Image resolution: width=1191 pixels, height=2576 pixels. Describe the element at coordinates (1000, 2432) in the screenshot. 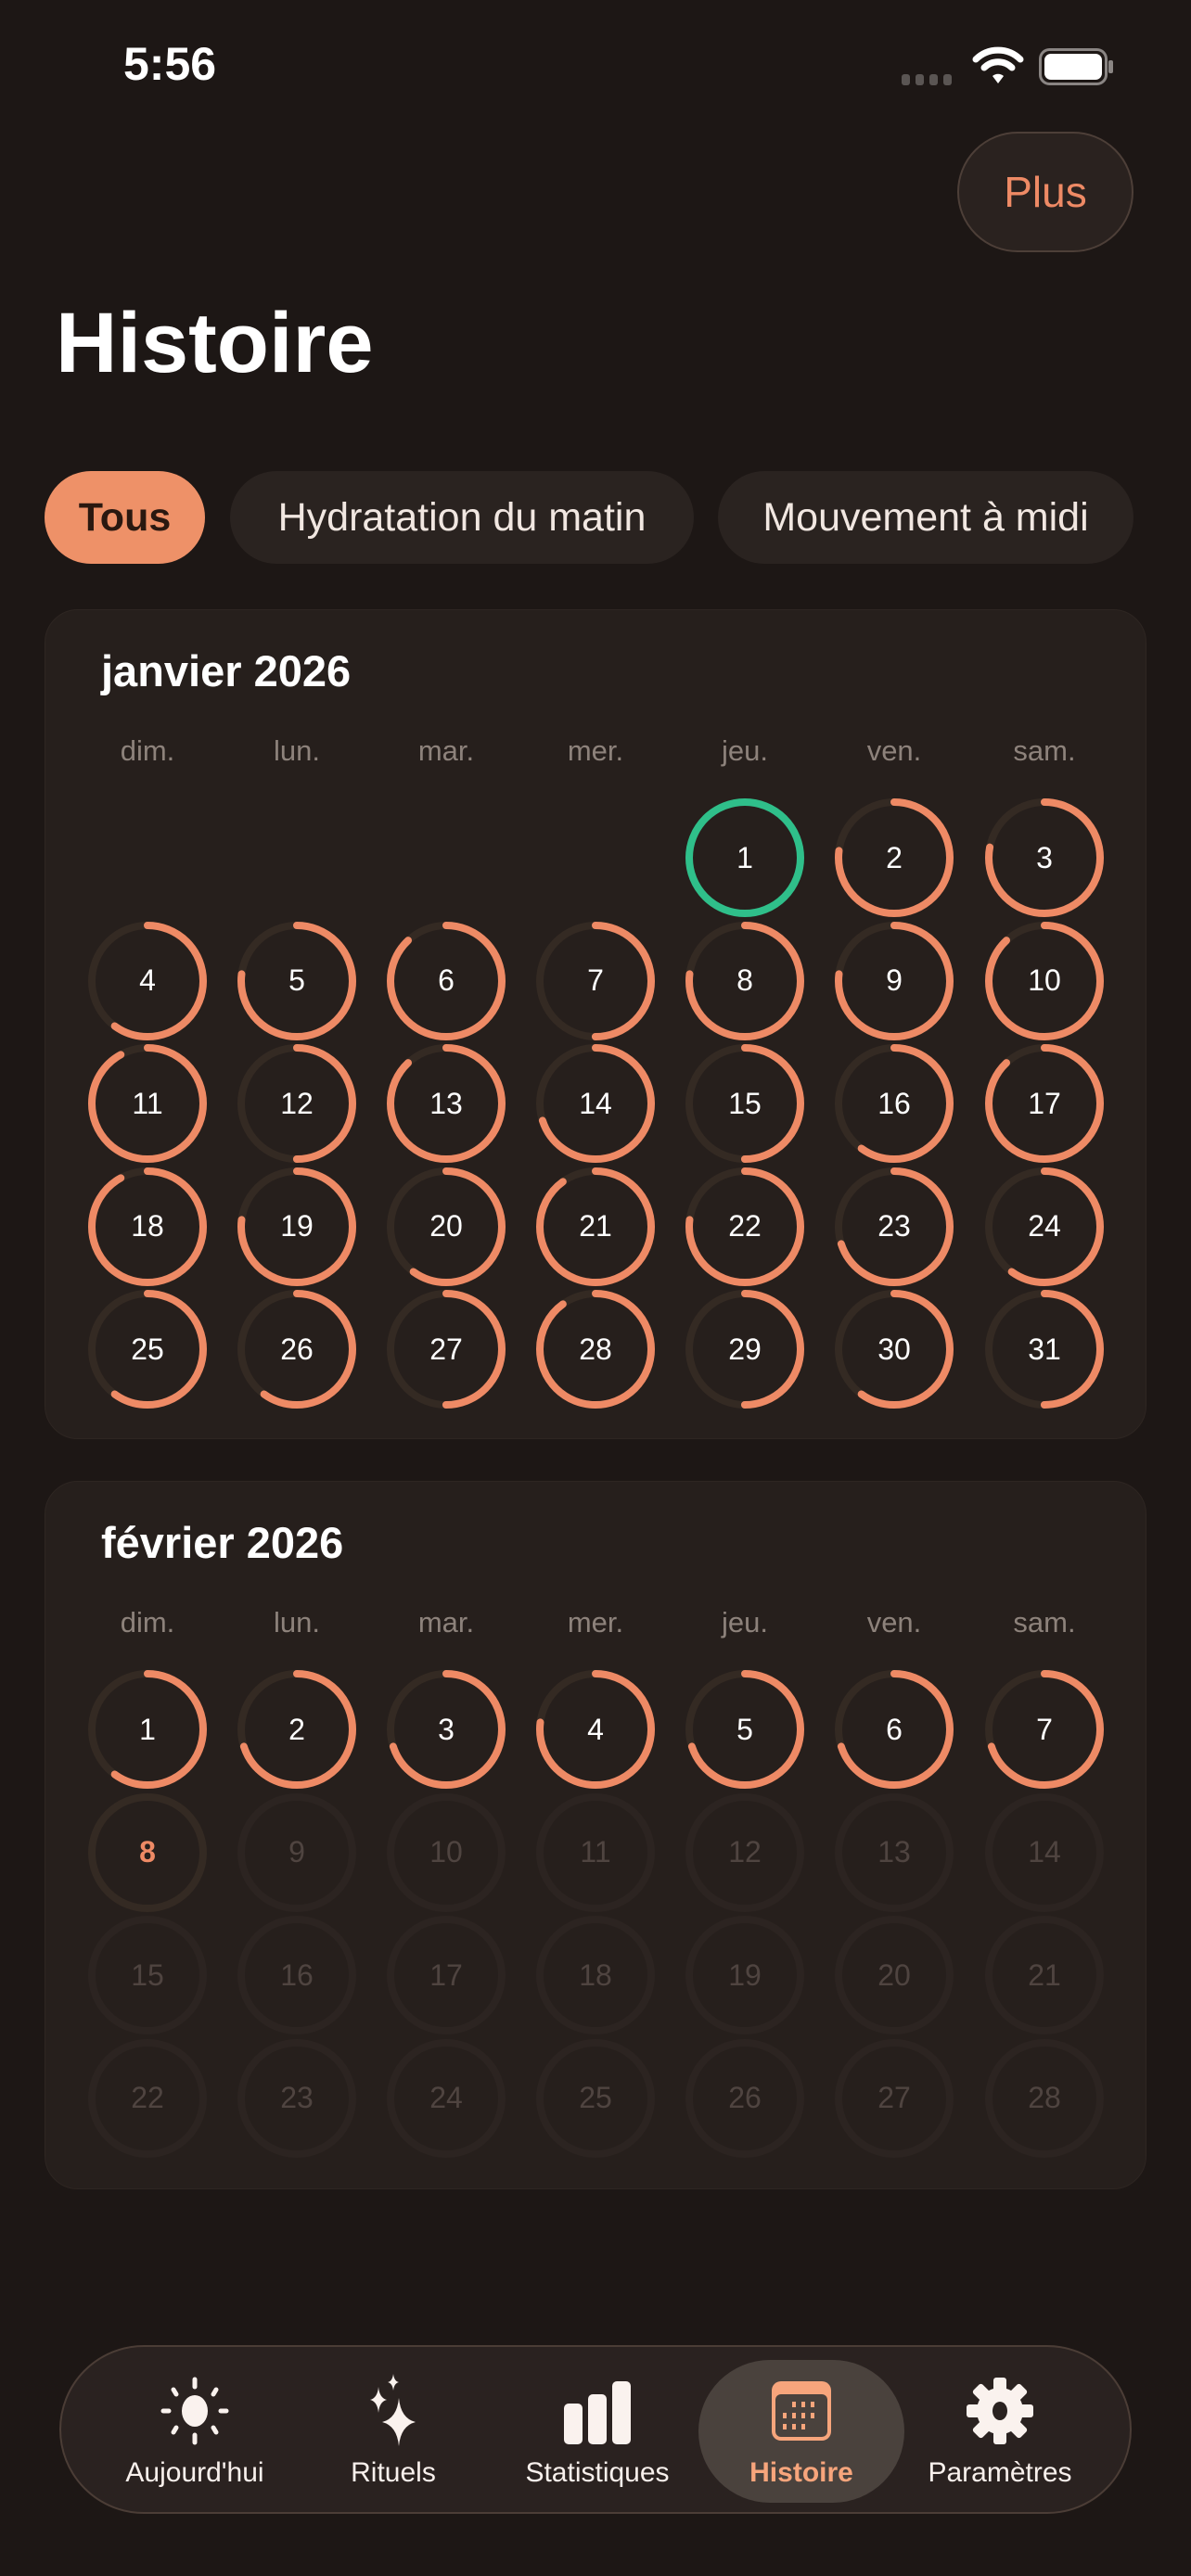

I see `tab-settings: Paramètres` at that location.